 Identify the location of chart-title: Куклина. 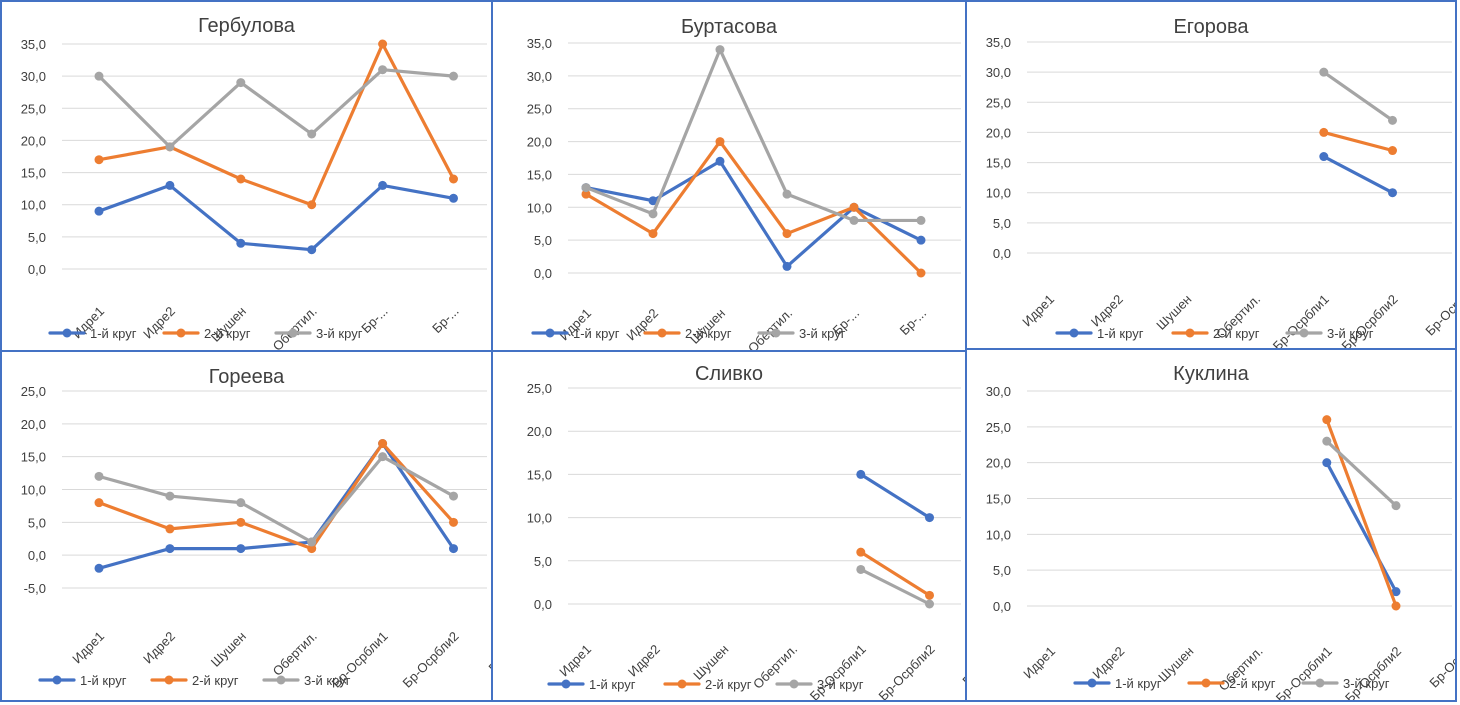
(1211, 374).